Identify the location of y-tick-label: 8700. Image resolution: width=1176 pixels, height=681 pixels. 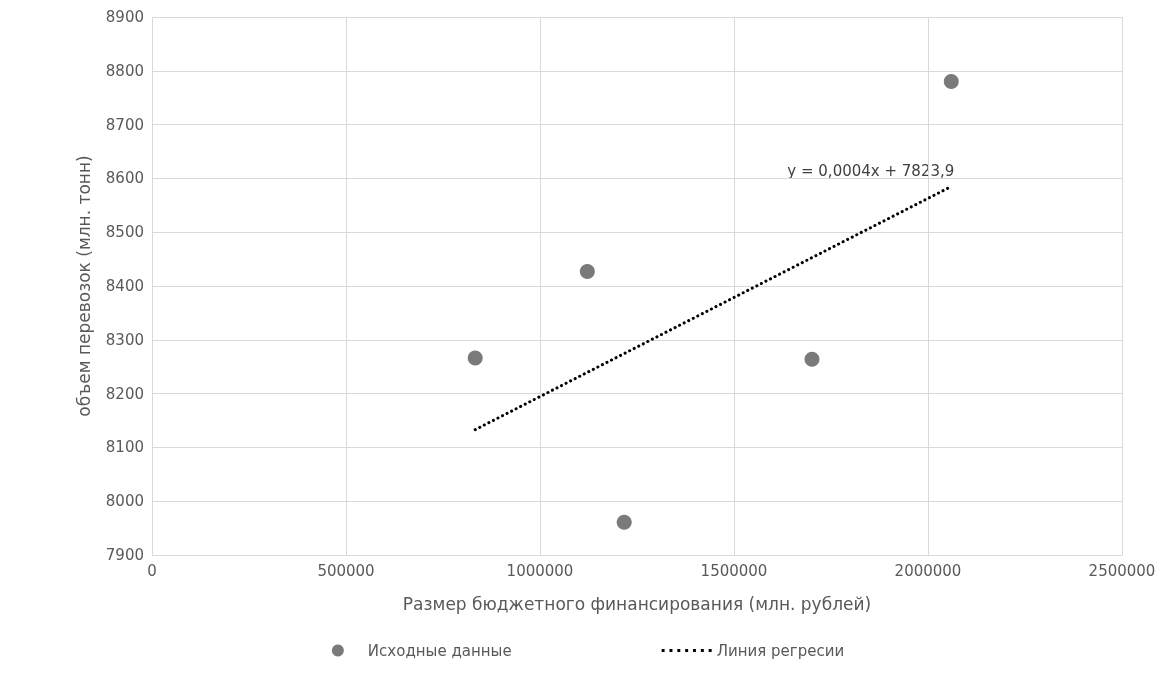
(124, 124).